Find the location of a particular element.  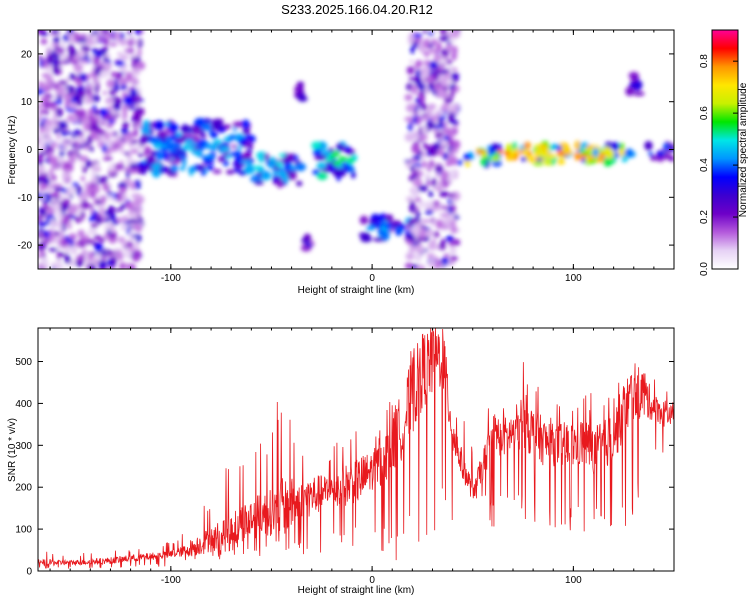

spectrogram-x-label: Height of straight line (km) is located at coordinates (356, 290).